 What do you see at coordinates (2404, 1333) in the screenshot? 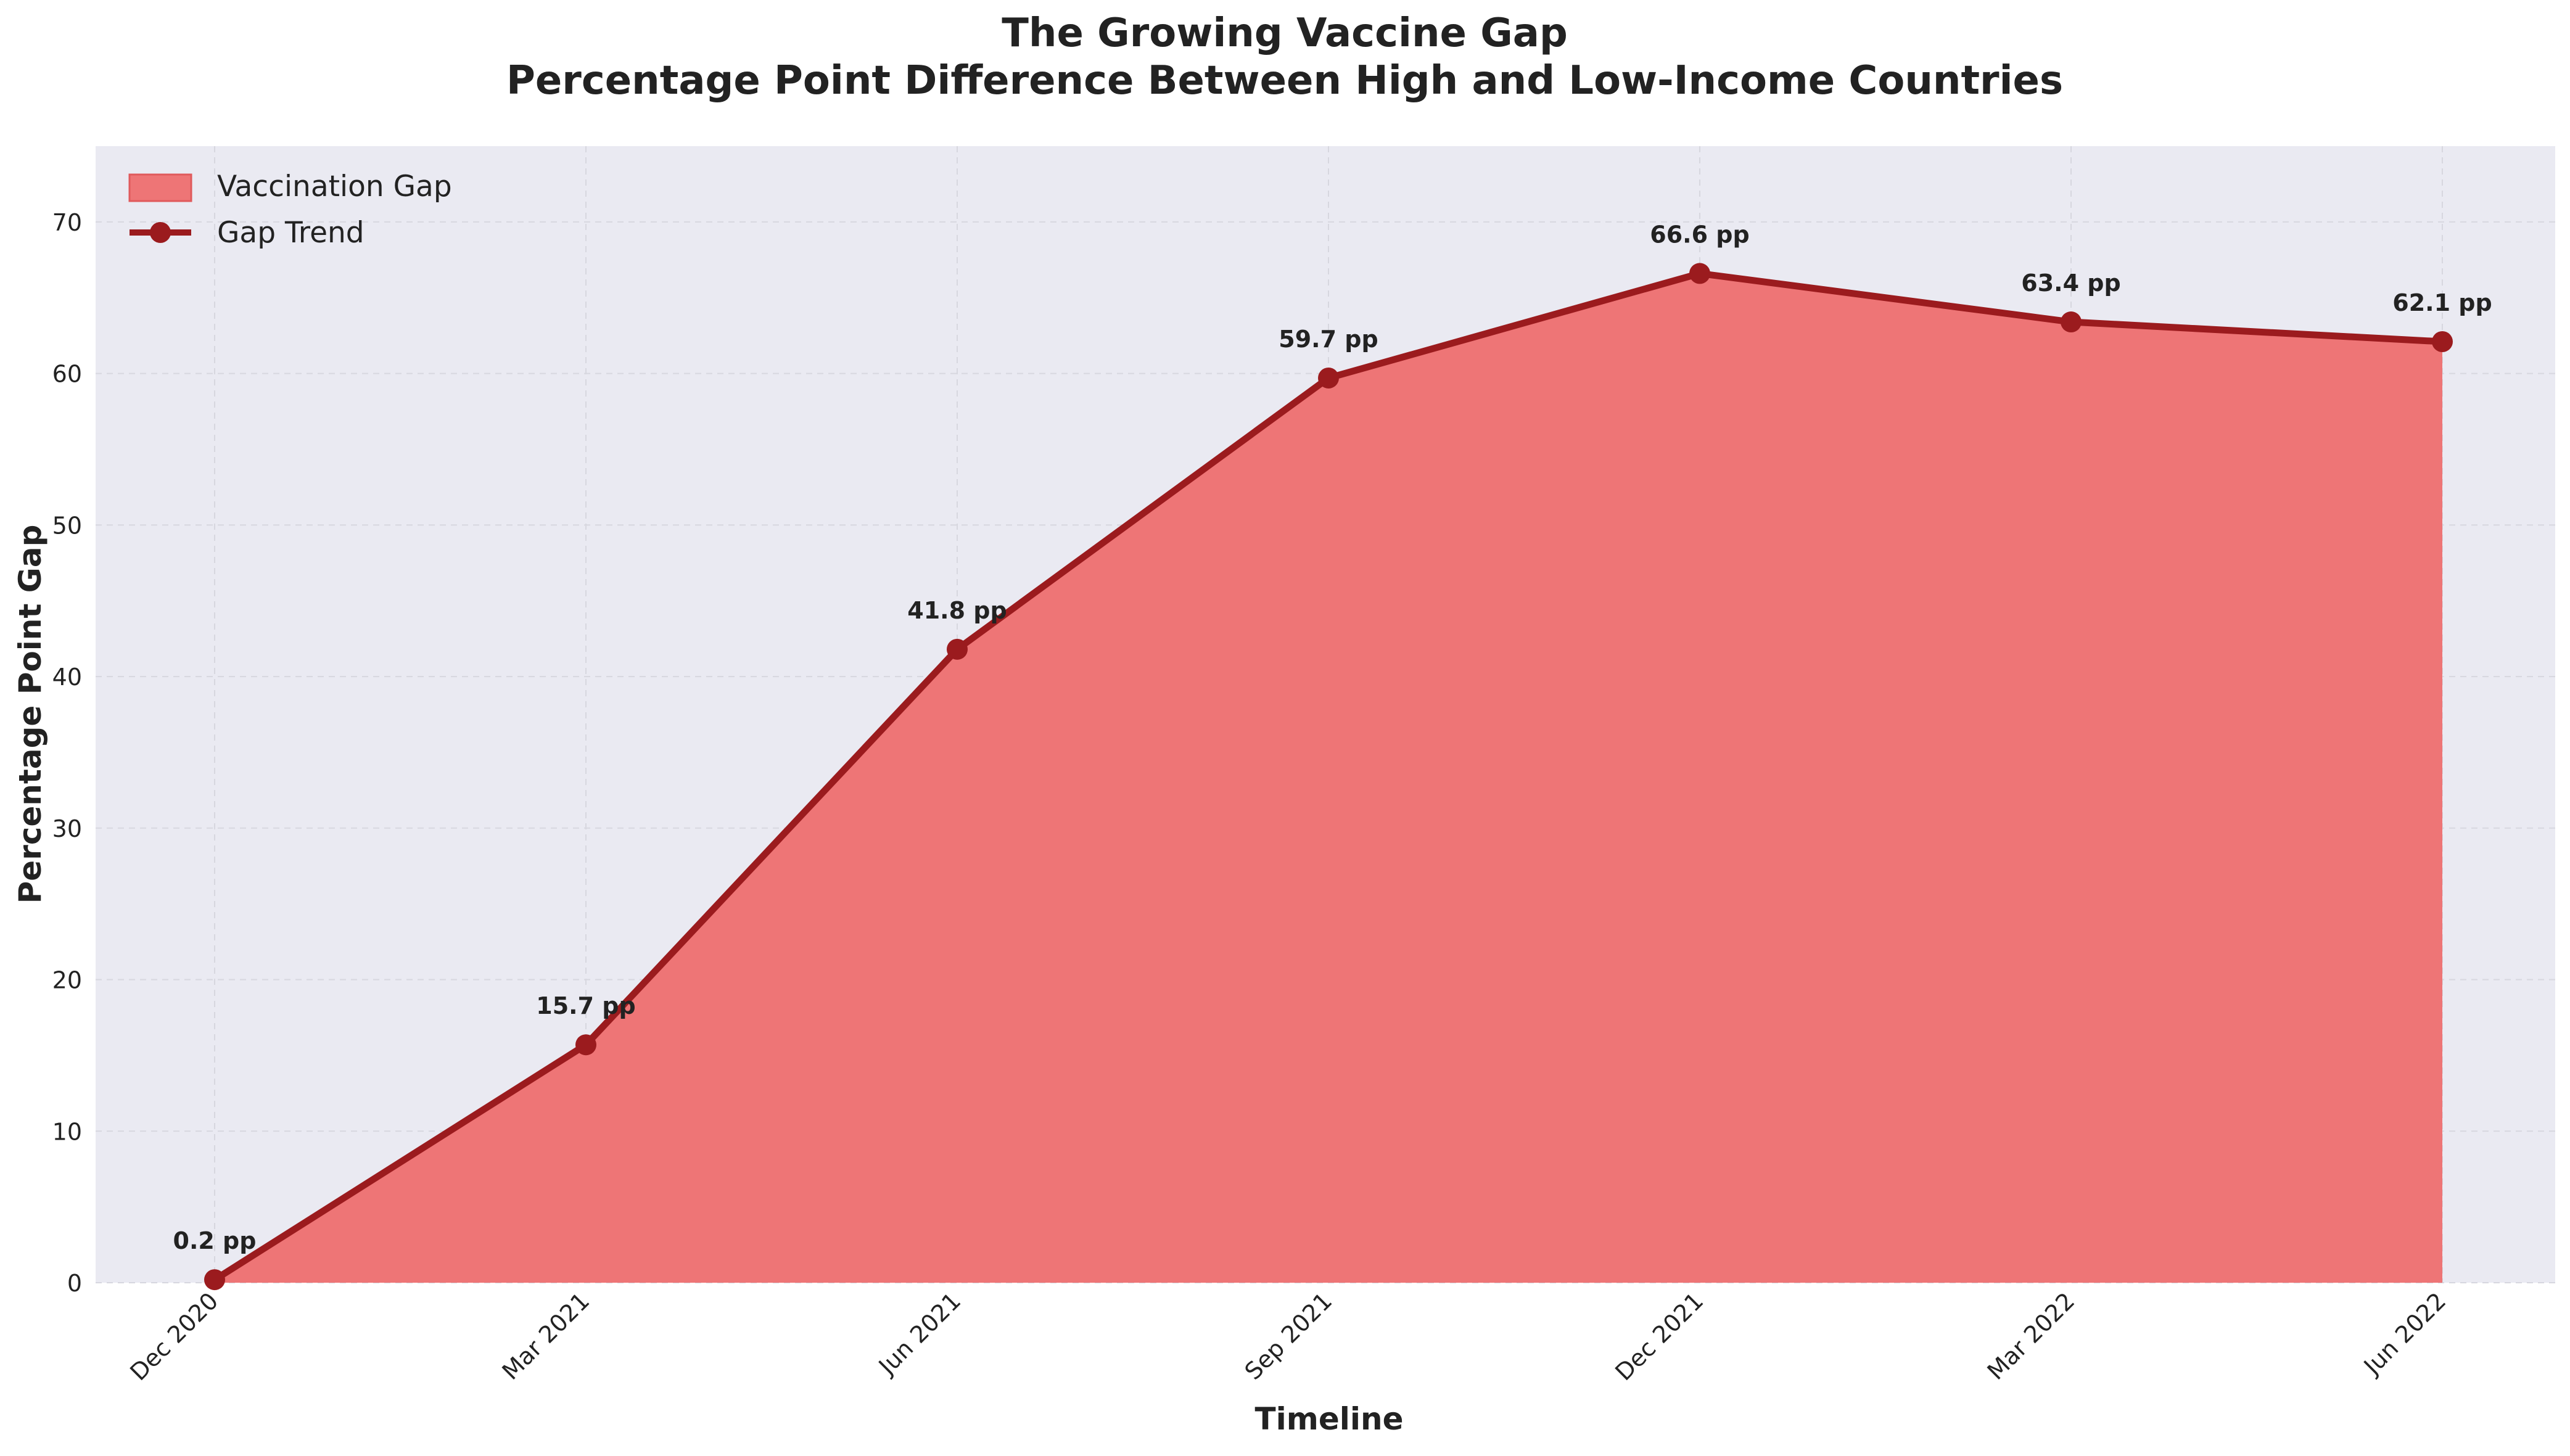
I see `x-tick-label: Jun 2022` at bounding box center [2404, 1333].